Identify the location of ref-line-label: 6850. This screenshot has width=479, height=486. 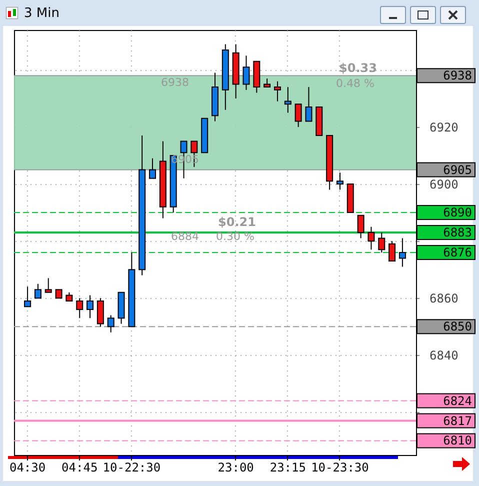
(457, 327).